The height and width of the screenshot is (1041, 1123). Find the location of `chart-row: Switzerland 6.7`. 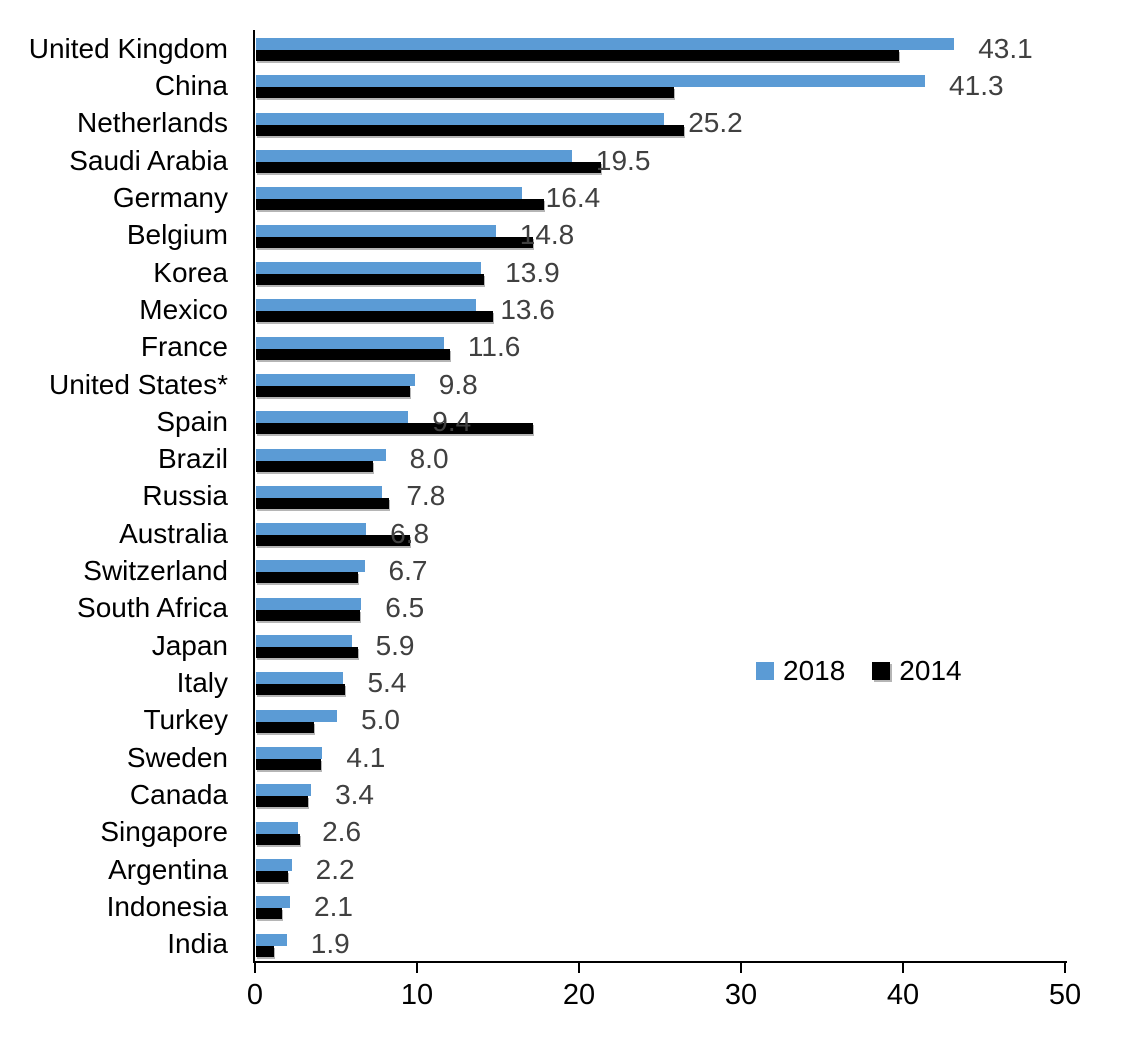

chart-row: Switzerland 6.7 is located at coordinates (561, 570).